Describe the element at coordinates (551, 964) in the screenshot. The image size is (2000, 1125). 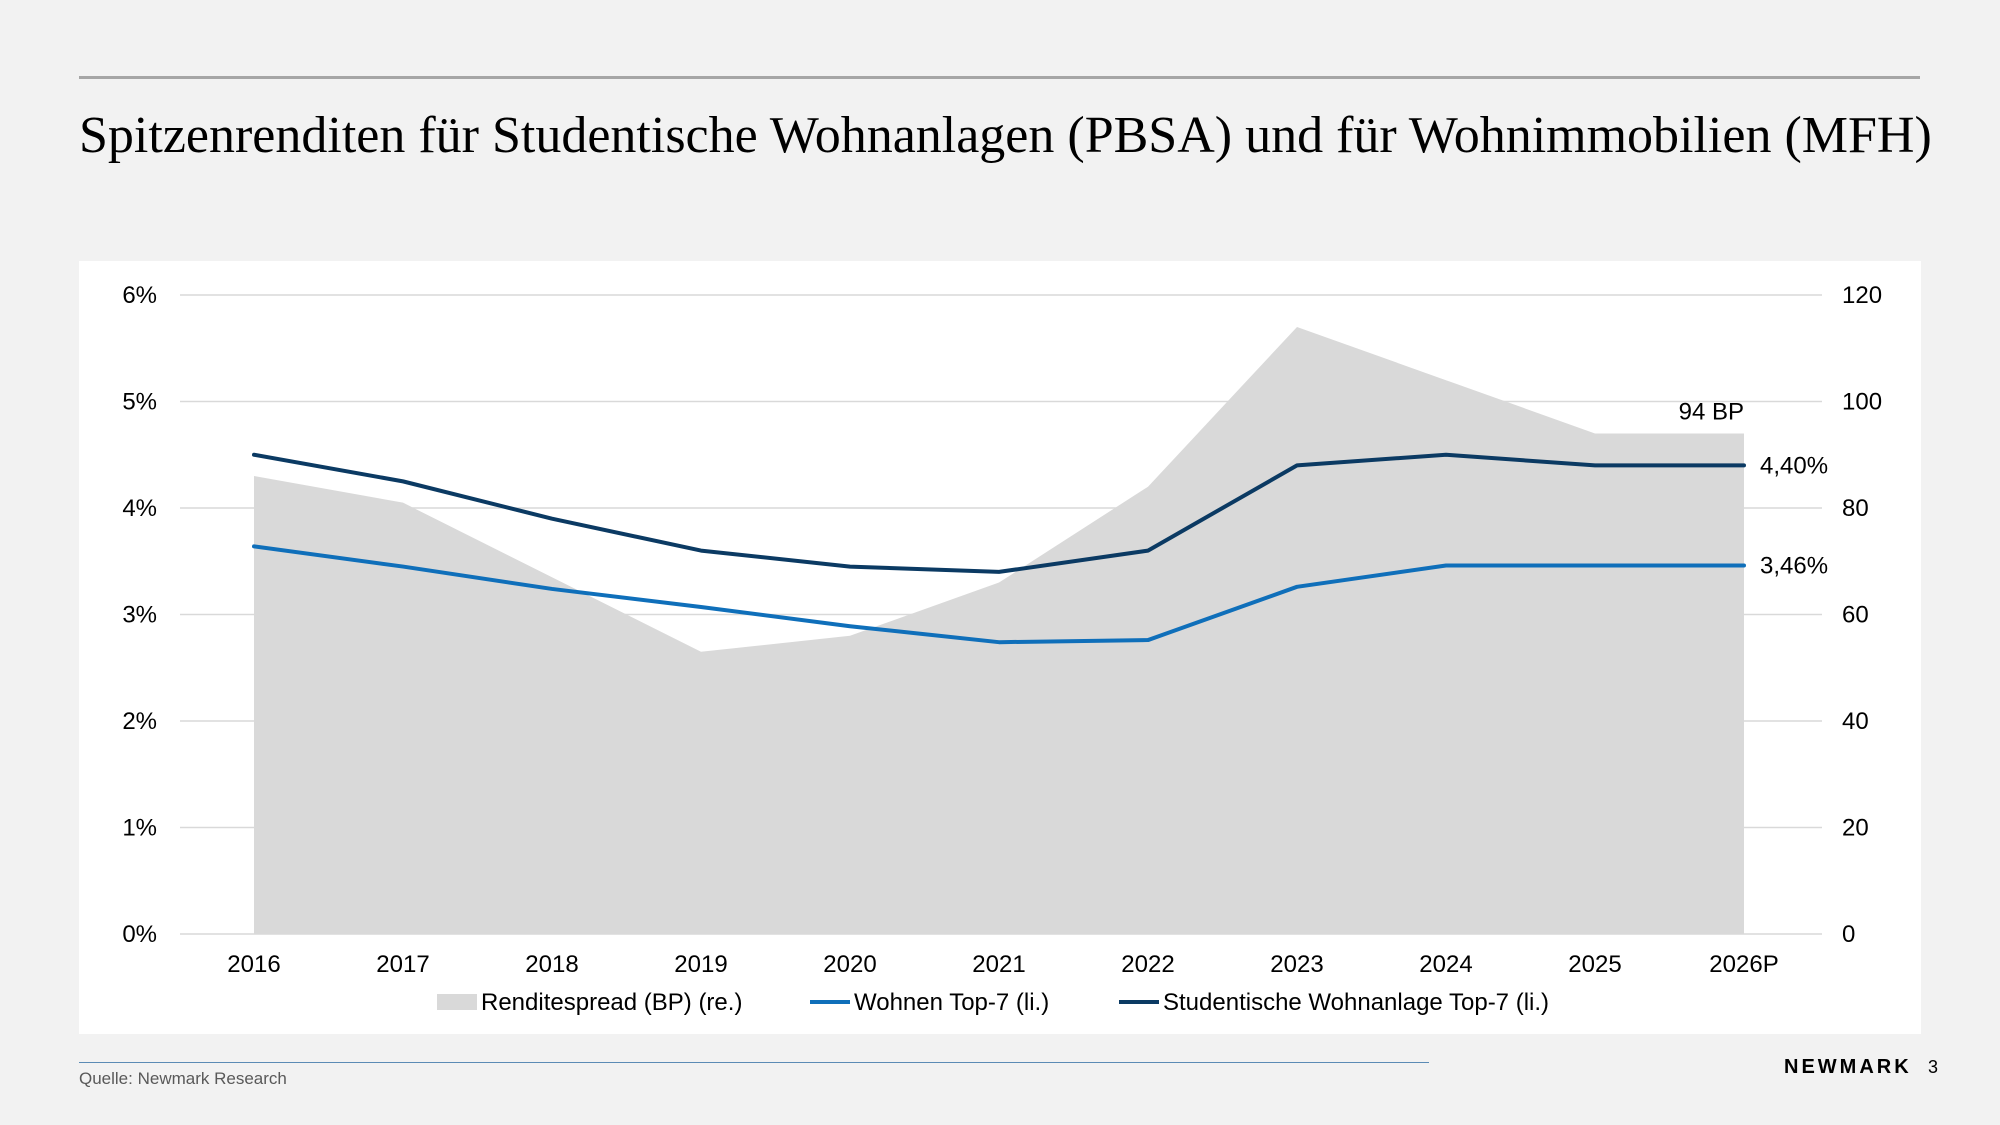
I see `x-tick-label: 2018` at that location.